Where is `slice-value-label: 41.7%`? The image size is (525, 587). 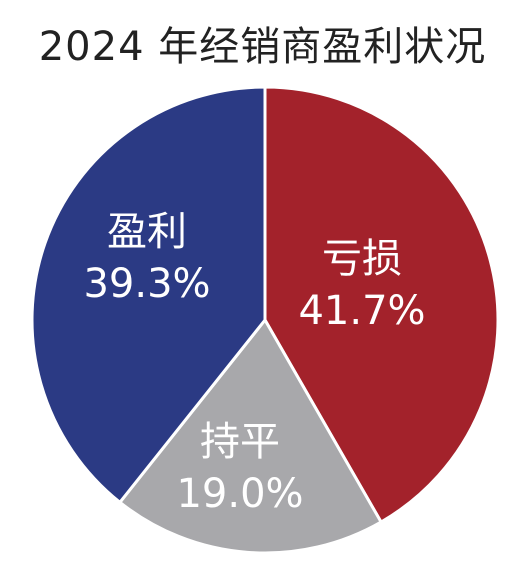 slice-value-label: 41.7% is located at coordinates (361, 311).